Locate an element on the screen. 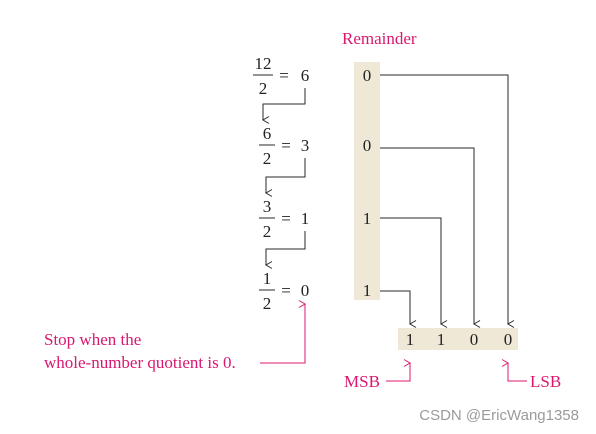 The width and height of the screenshot is (596, 434). step-4-remainder: 1 is located at coordinates (367, 290).